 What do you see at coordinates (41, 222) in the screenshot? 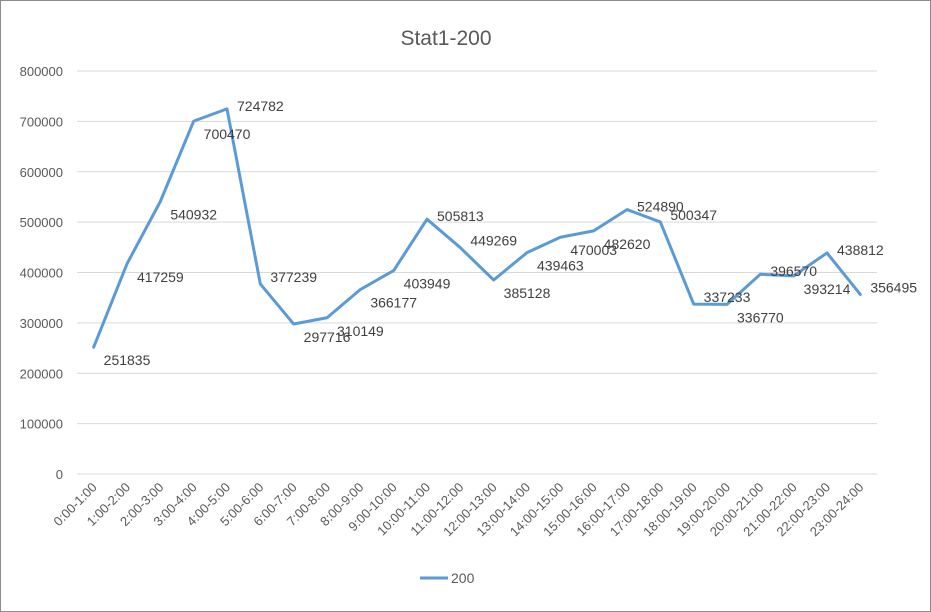
I see `y-tick-label: 500000` at bounding box center [41, 222].